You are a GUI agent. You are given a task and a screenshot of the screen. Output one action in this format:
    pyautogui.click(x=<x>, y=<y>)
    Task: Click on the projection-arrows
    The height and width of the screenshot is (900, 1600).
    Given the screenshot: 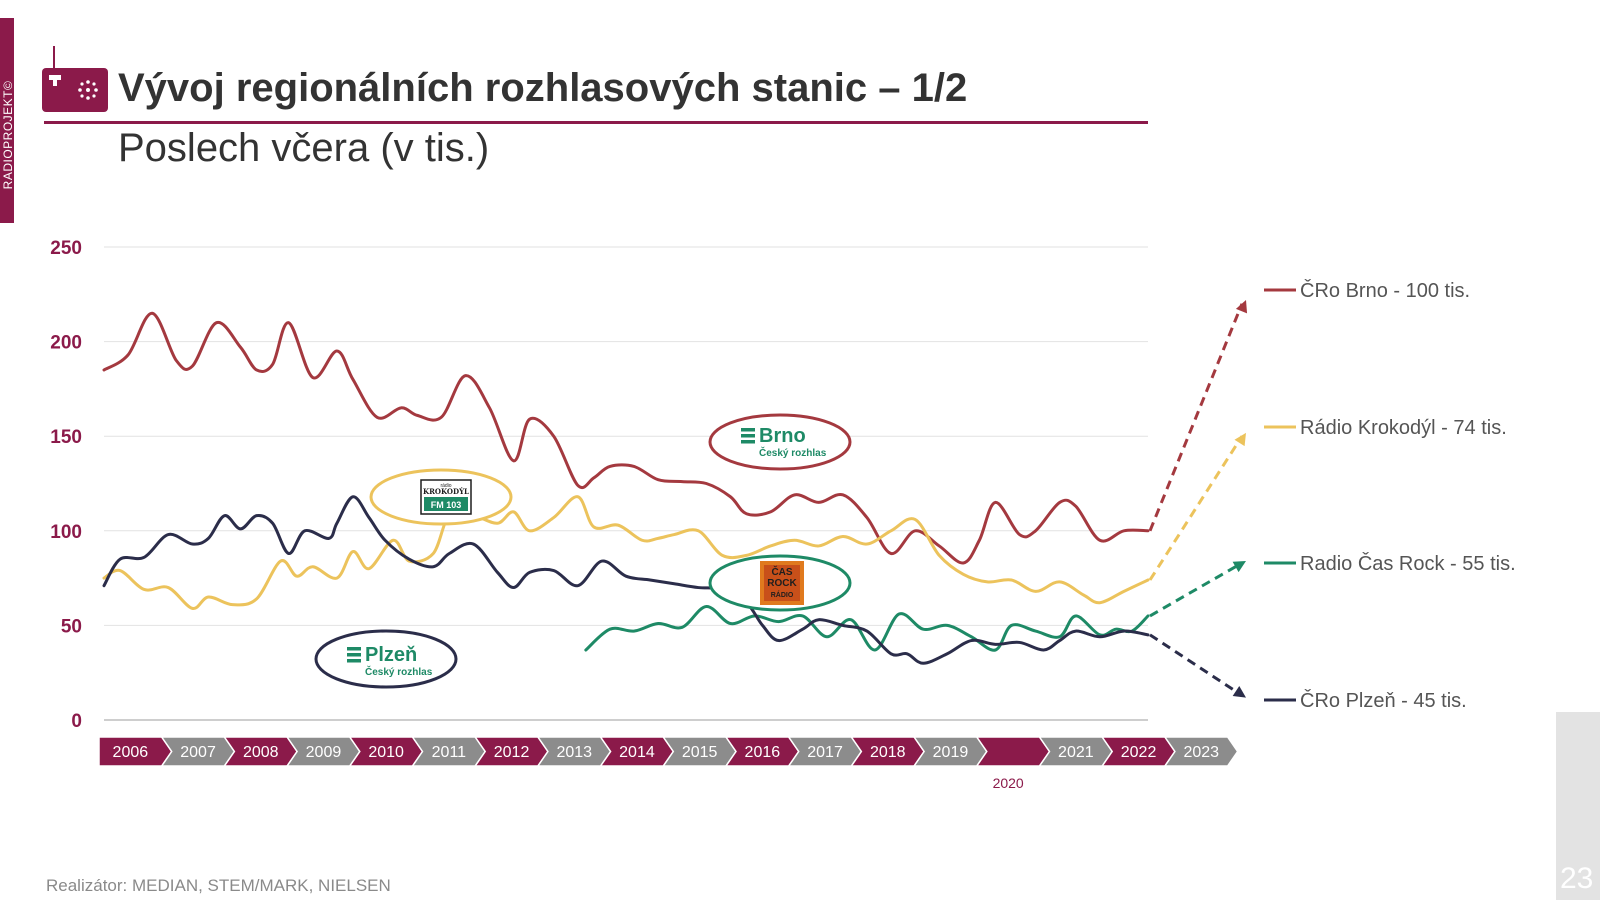 What is the action you would take?
    pyautogui.click(x=1198, y=499)
    